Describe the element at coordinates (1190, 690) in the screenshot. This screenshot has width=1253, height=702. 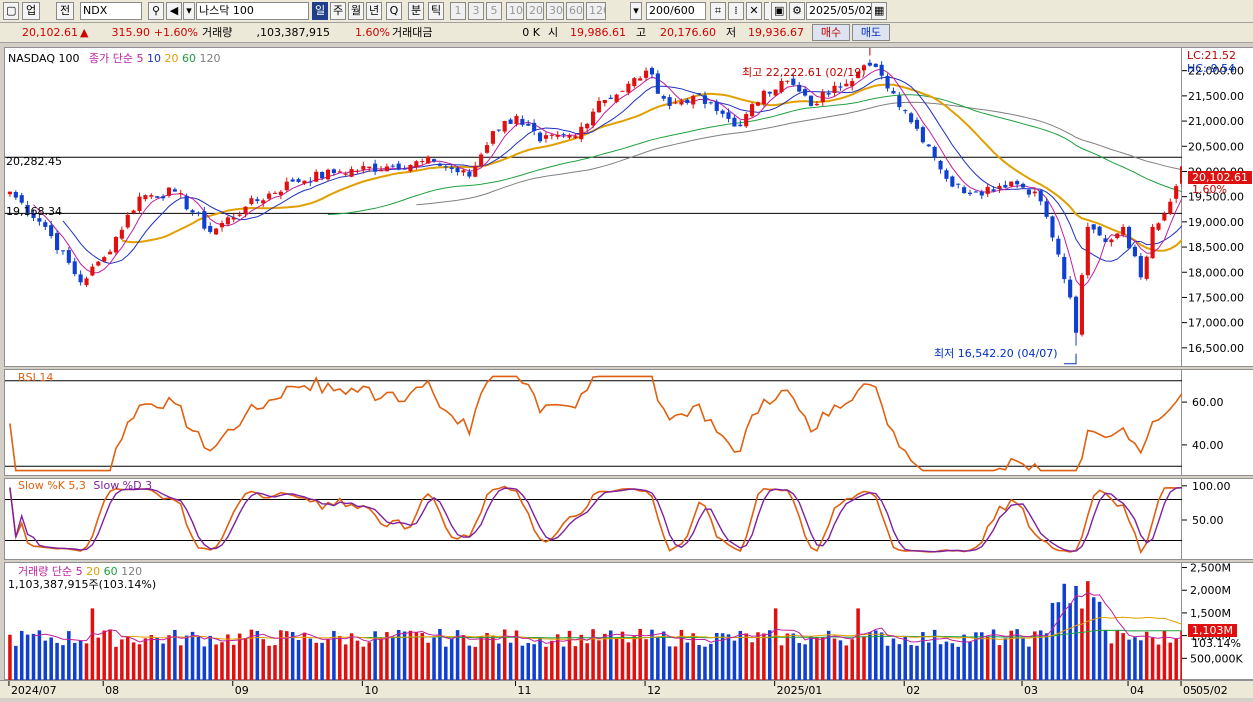
I see `date-tick-label: 05` at that location.